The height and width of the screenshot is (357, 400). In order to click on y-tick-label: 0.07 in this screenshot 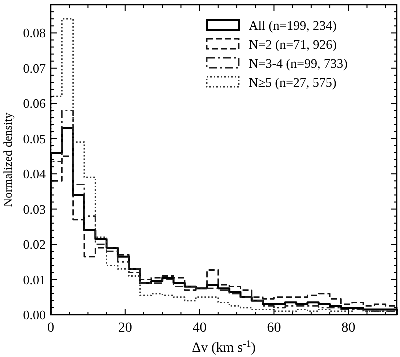, I will do `click(34, 68)`.